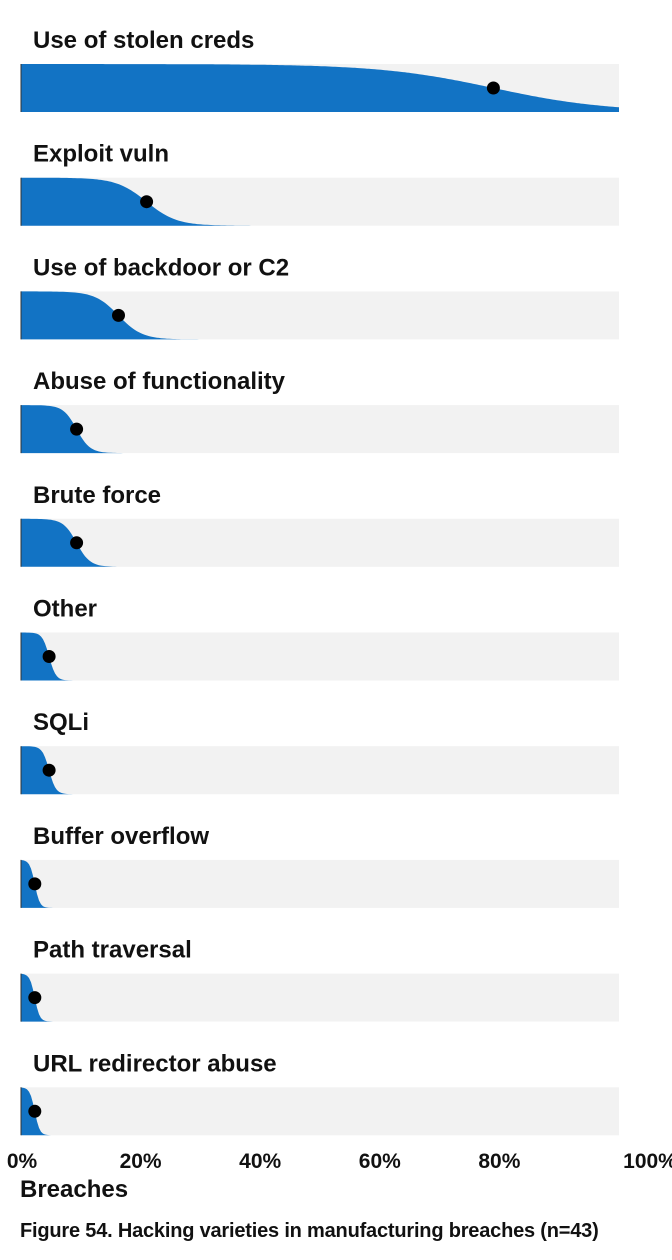 This screenshot has width=672, height=1260. What do you see at coordinates (141, 1160) in the screenshot?
I see `x-tick-label: 20%` at bounding box center [141, 1160].